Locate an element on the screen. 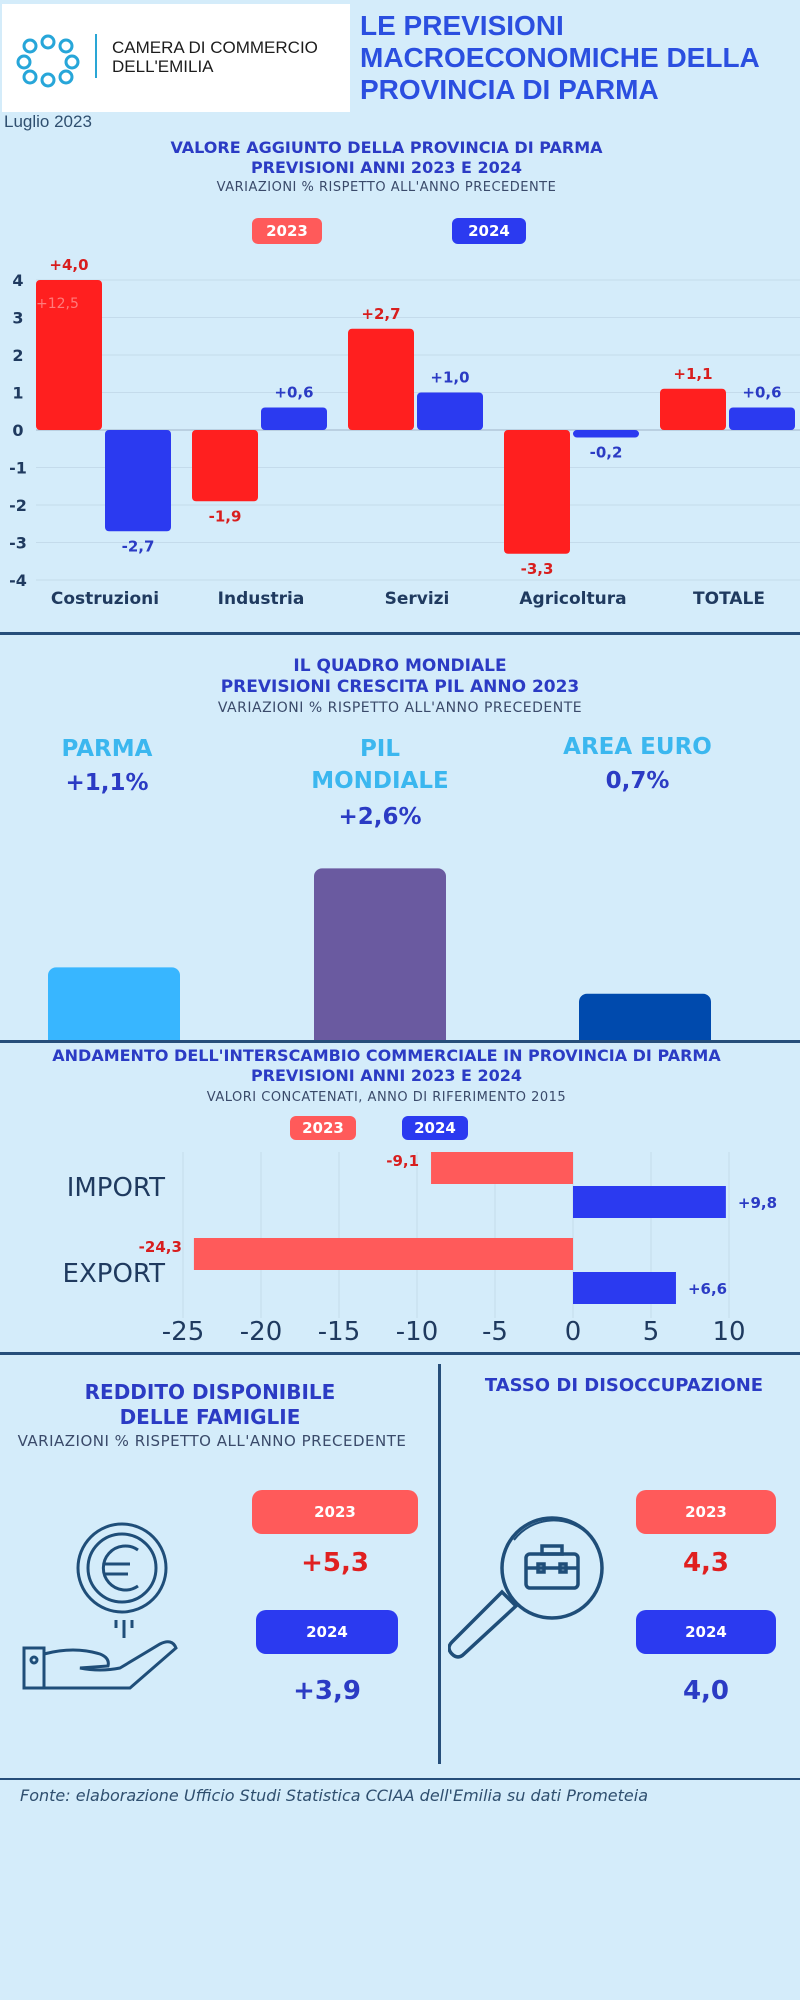 This screenshot has height=2000, width=800. page-title-line3: PROVINCIA DI PARMA is located at coordinates (509, 89).